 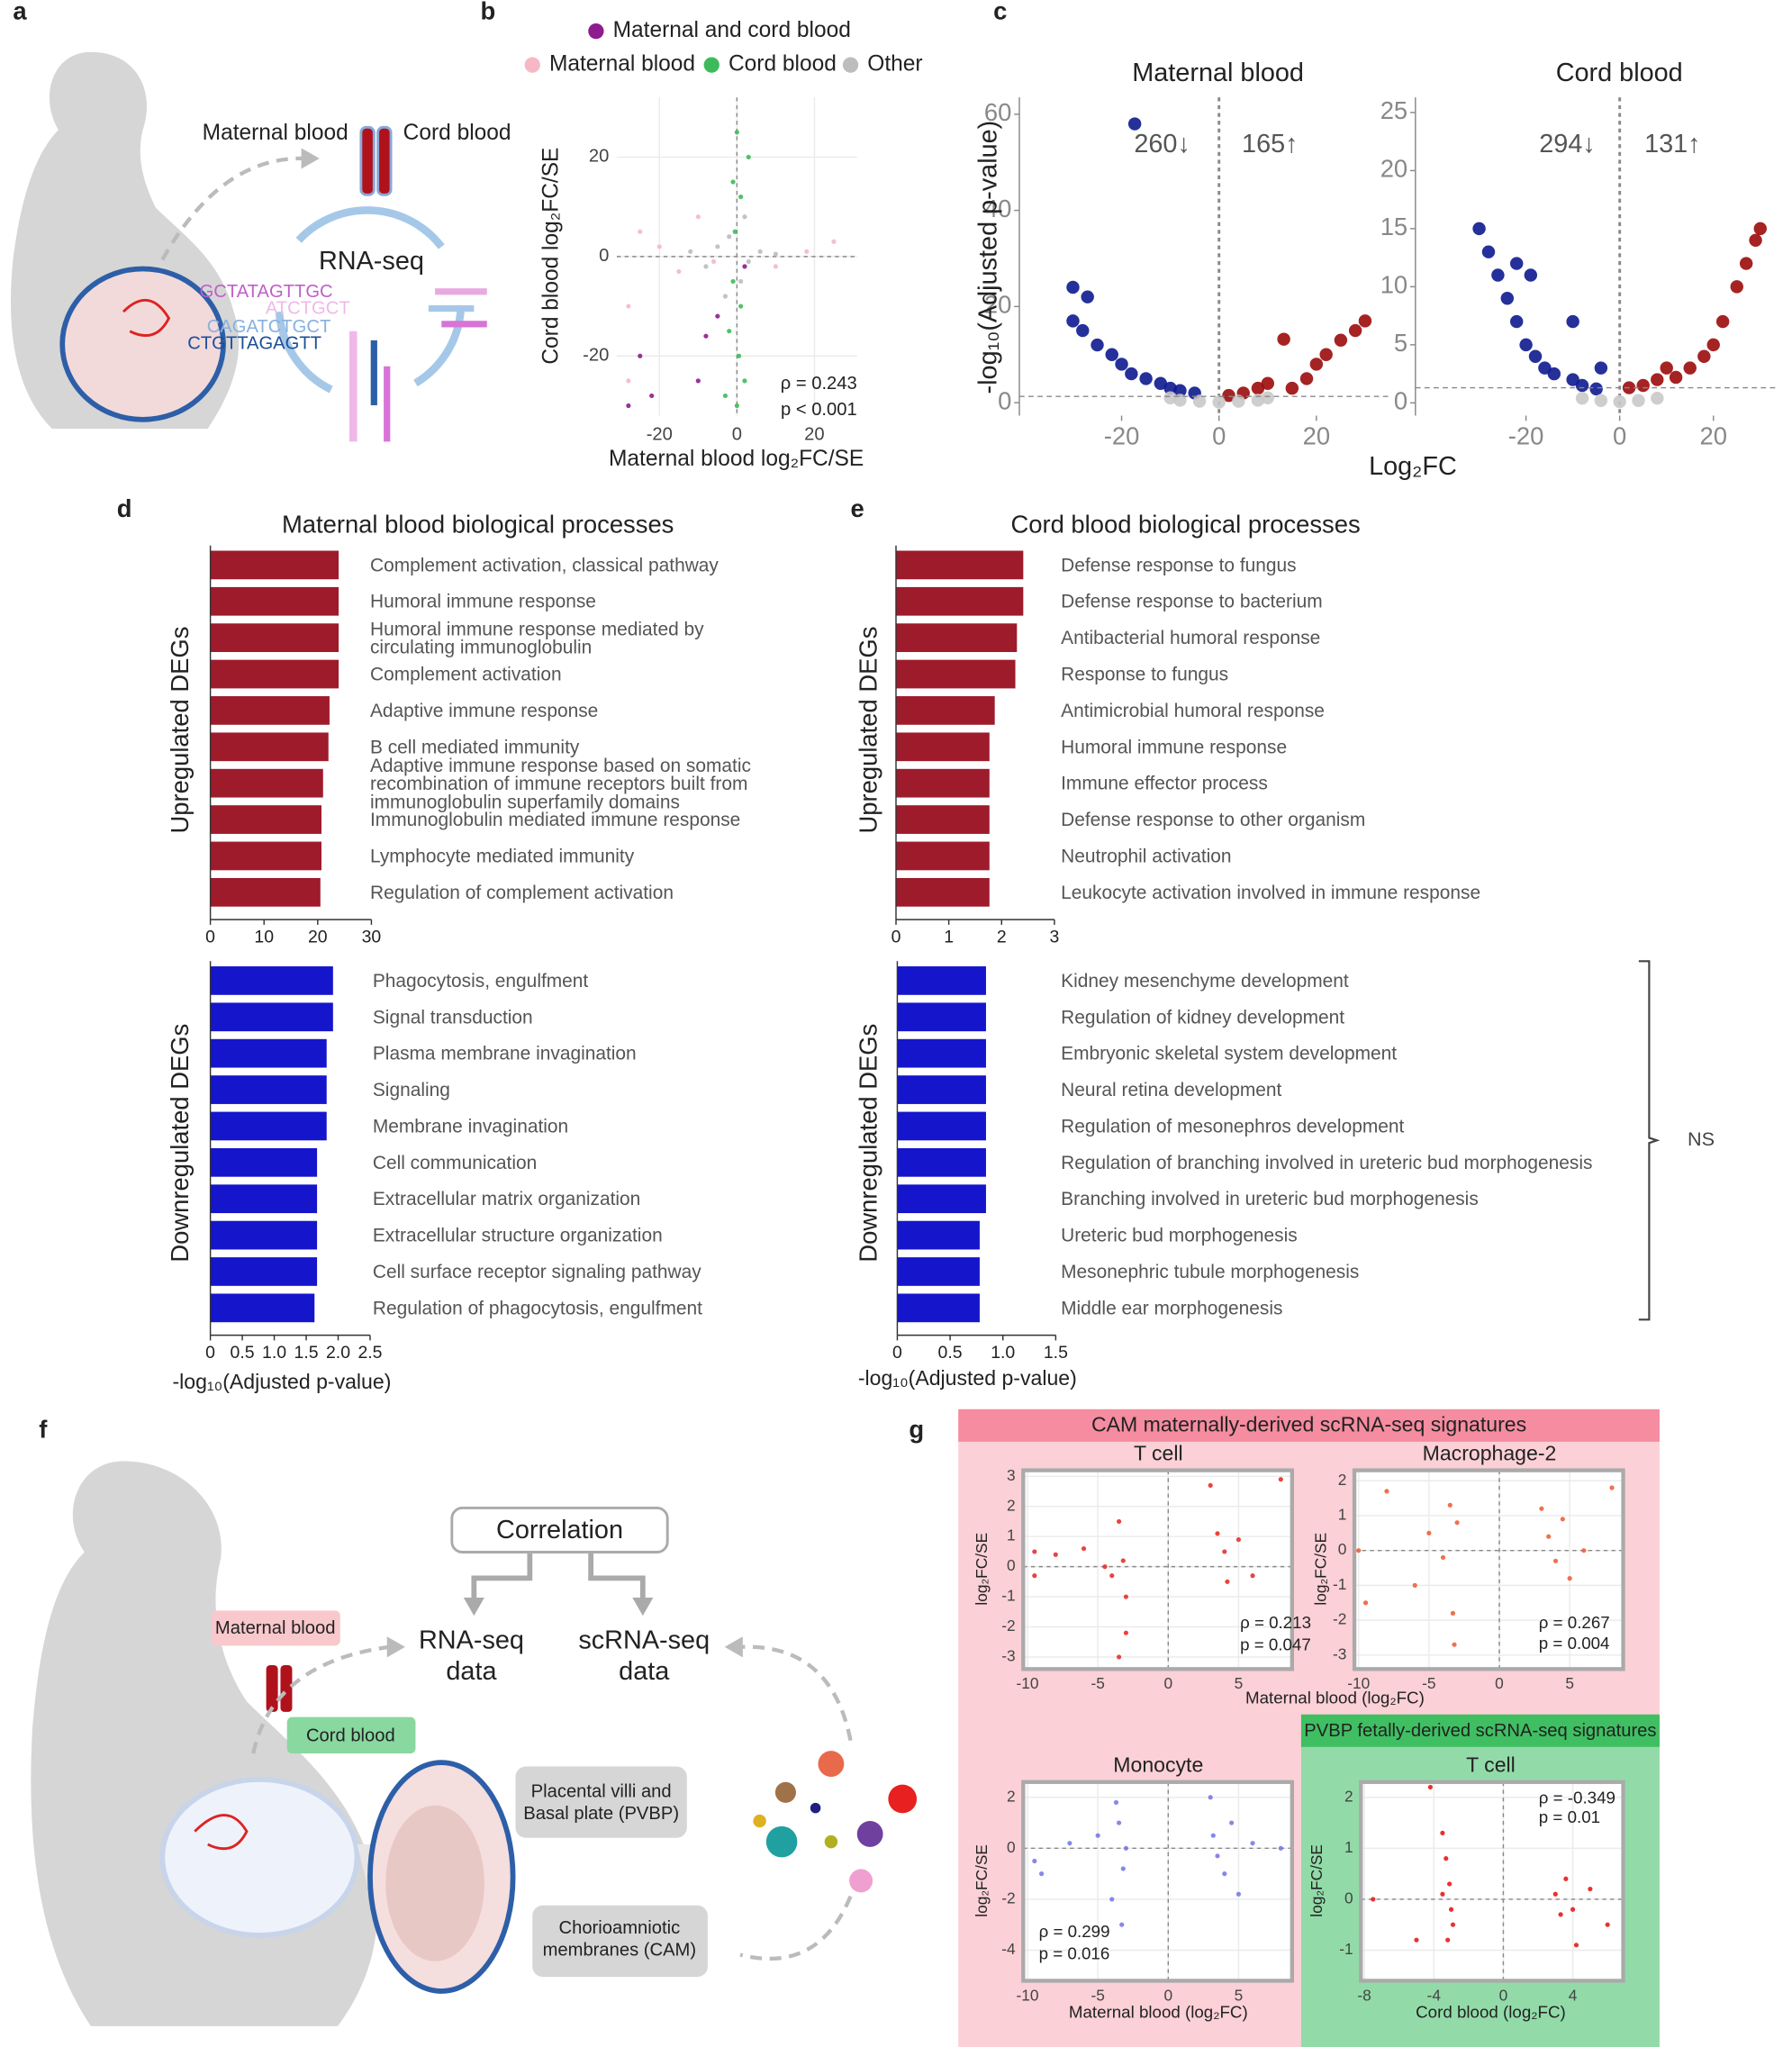 What do you see at coordinates (275, 1628) in the screenshot?
I see `box-label: Maternal blood` at bounding box center [275, 1628].